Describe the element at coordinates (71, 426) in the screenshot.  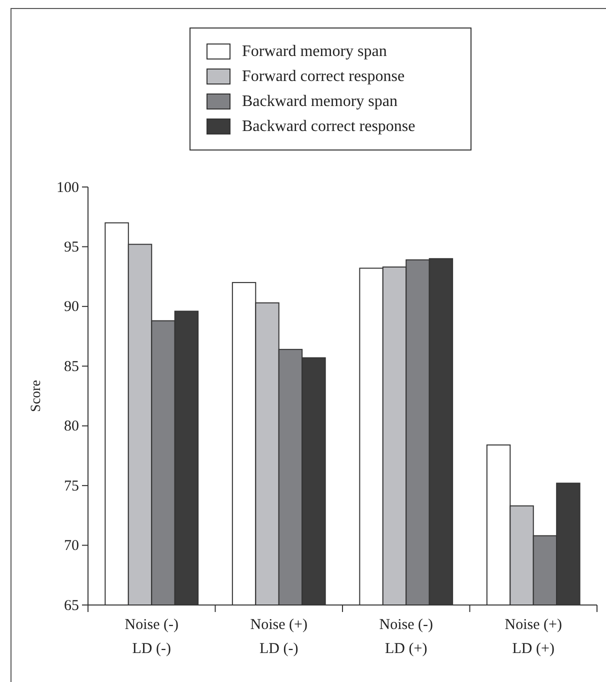
I see `y-tick-label: 80` at that location.